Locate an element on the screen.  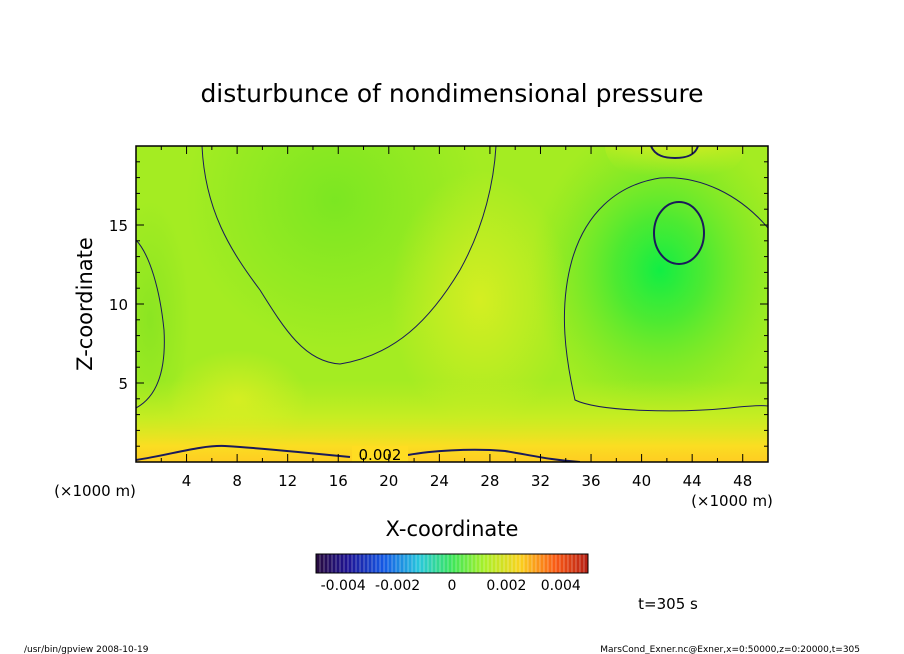
x-tick-label: 24 is located at coordinates (439, 481).